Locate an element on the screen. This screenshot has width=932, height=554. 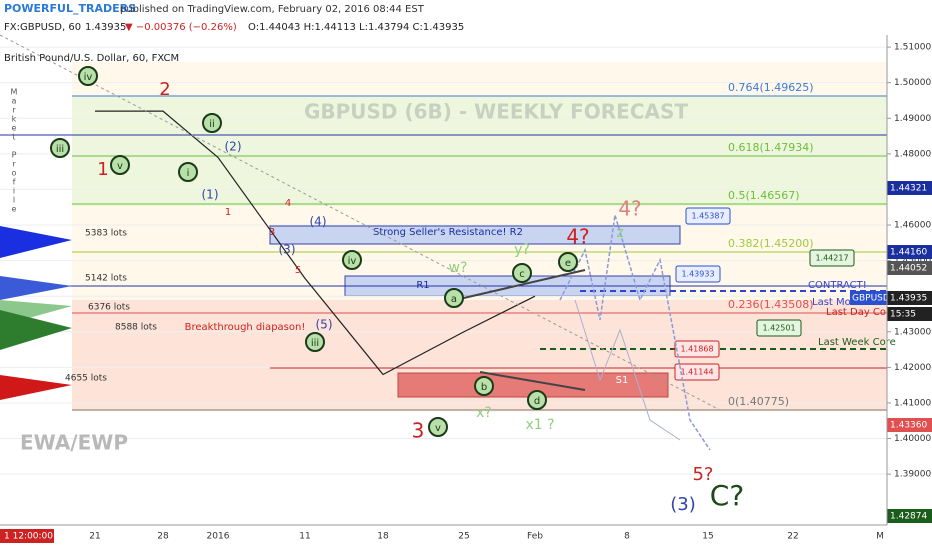
wave-label: (2) is located at coordinates (233, 147).